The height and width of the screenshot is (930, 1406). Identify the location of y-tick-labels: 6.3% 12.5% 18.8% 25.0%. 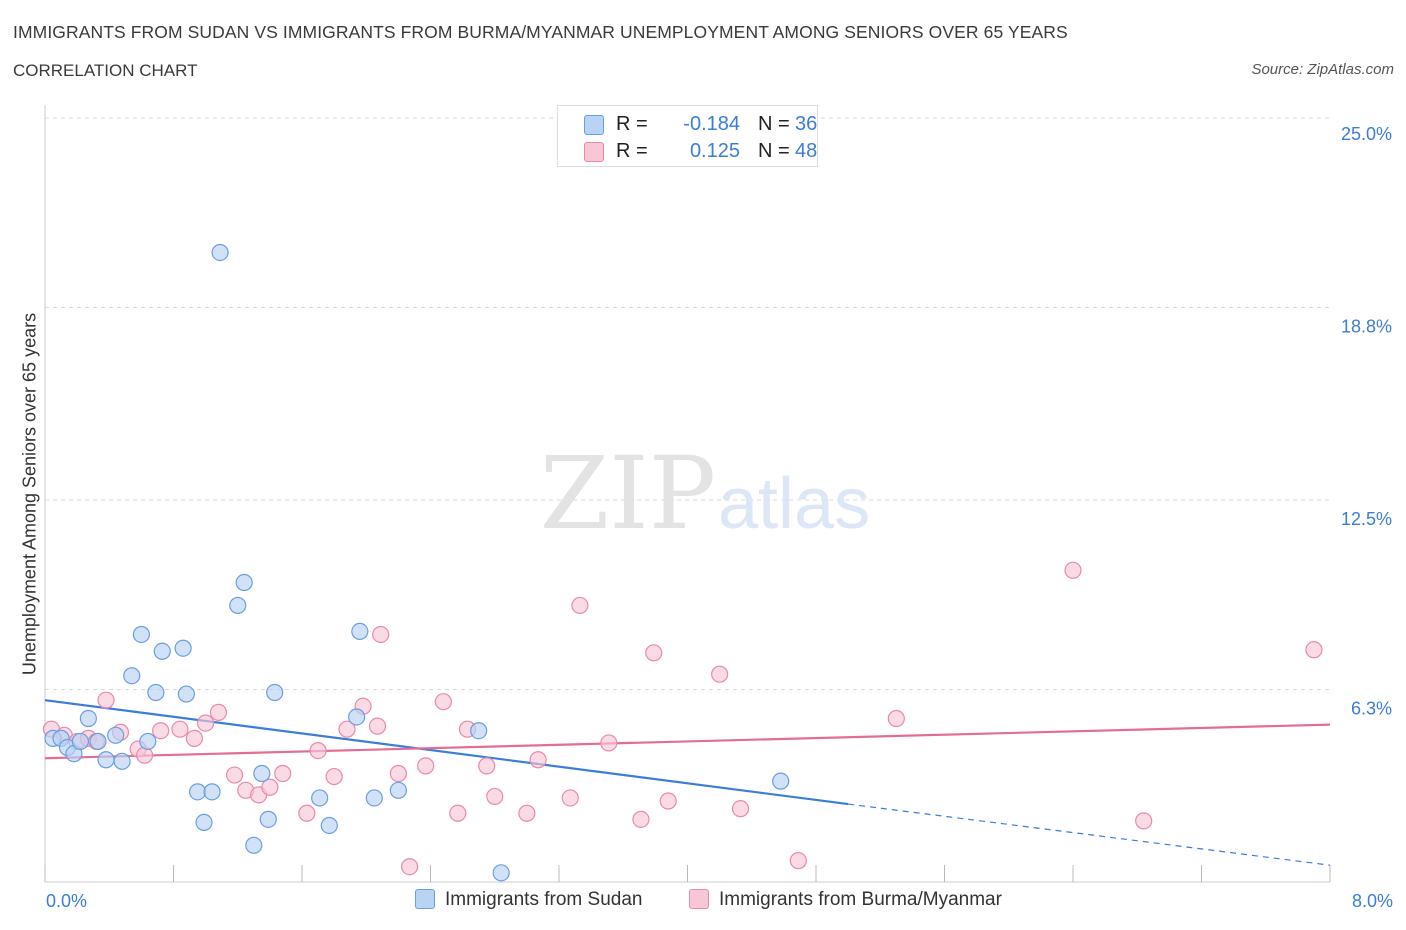
(1366, 421).